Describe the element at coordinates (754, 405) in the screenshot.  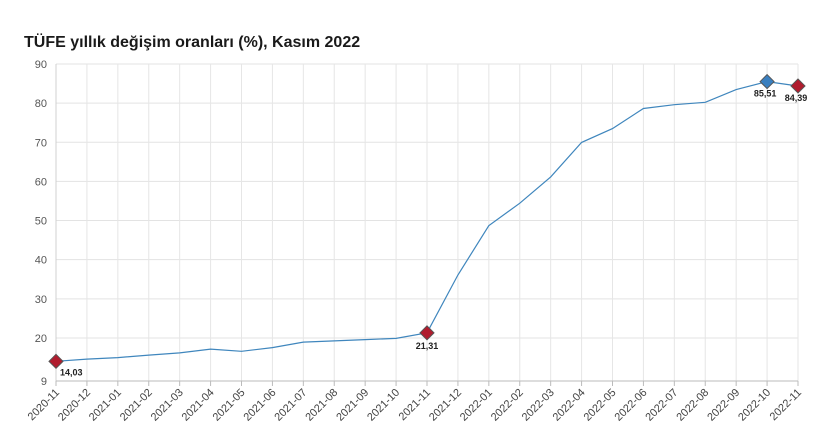
I see `x-tick-label: 2022-10` at that location.